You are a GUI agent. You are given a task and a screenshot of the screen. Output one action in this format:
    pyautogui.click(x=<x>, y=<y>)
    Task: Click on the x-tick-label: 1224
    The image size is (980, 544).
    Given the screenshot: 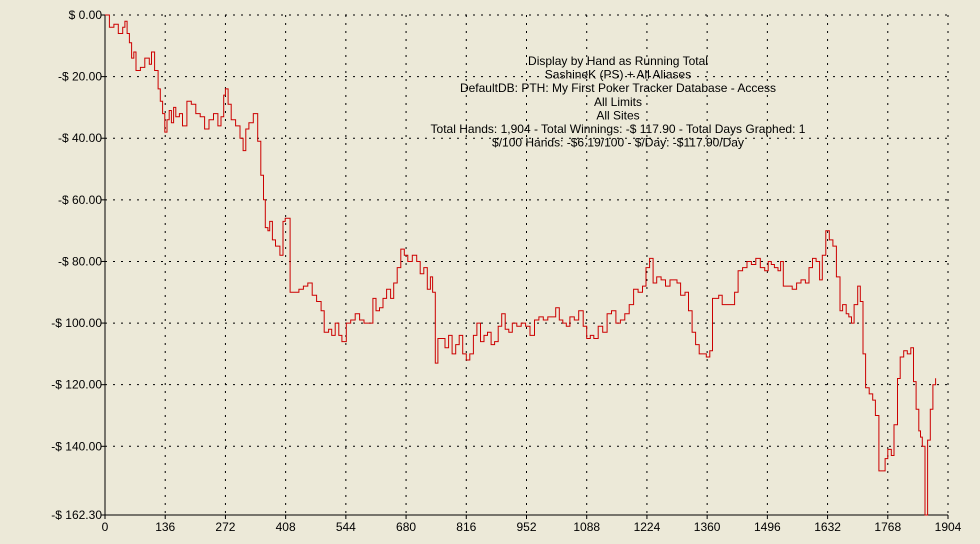 What is the action you would take?
    pyautogui.click(x=647, y=527)
    